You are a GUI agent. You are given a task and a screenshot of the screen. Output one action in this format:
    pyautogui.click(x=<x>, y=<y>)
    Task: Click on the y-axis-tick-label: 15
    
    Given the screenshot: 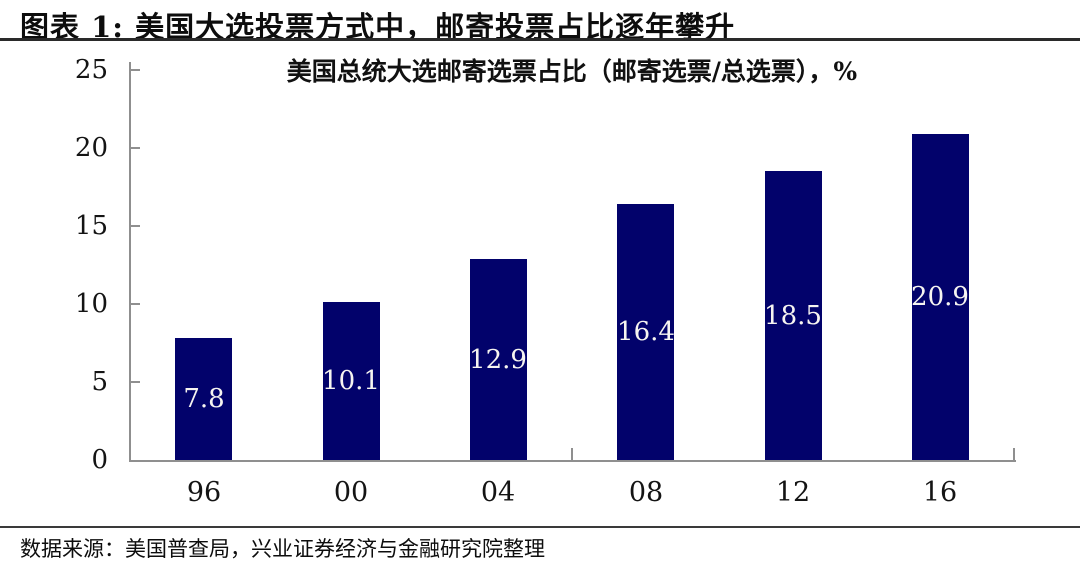 What is the action you would take?
    pyautogui.click(x=91, y=226)
    